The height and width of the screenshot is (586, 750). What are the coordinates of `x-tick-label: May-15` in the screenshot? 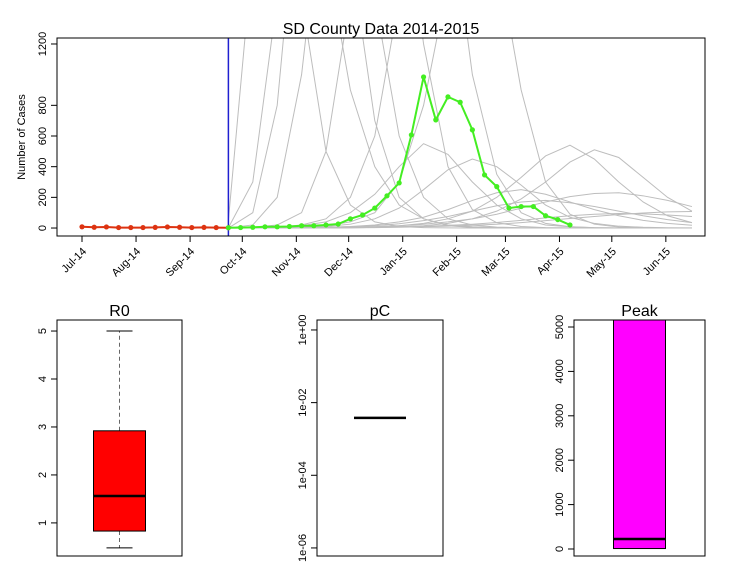 It's located at (602, 263).